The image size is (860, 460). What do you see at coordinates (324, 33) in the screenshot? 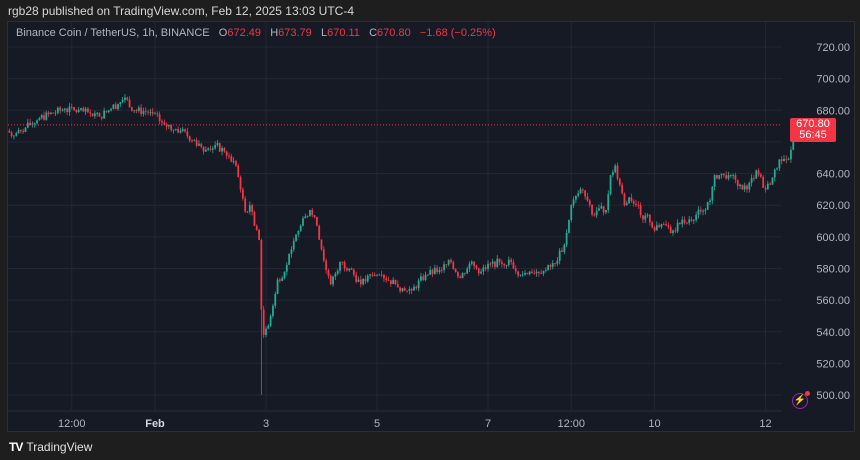
I see `low-label: L` at bounding box center [324, 33].